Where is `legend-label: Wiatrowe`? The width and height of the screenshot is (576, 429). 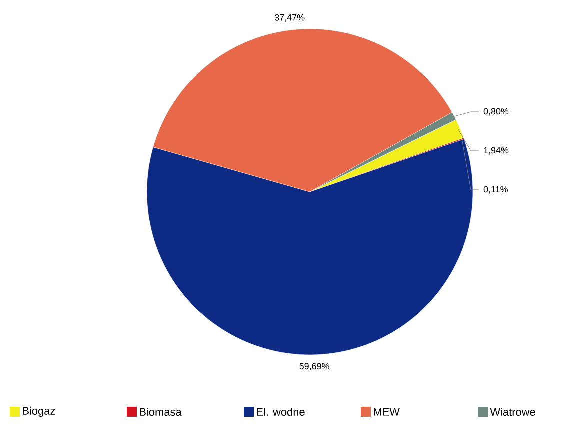
legend-label: Wiatrowe is located at coordinates (513, 412).